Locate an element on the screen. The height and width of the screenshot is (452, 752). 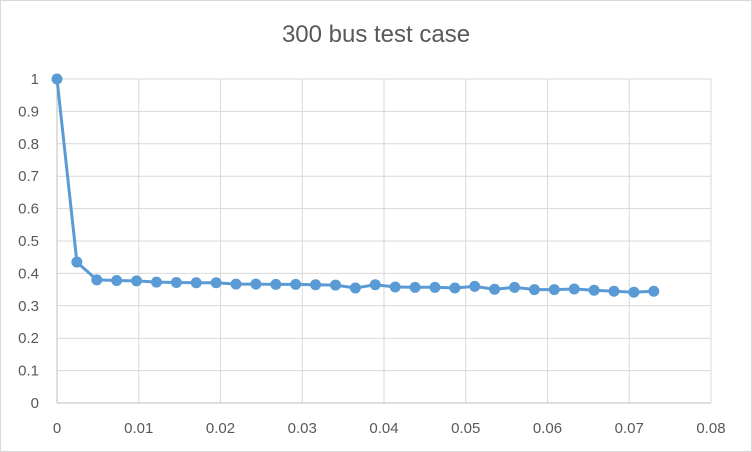
x-tick-label: 0.01 is located at coordinates (138, 428).